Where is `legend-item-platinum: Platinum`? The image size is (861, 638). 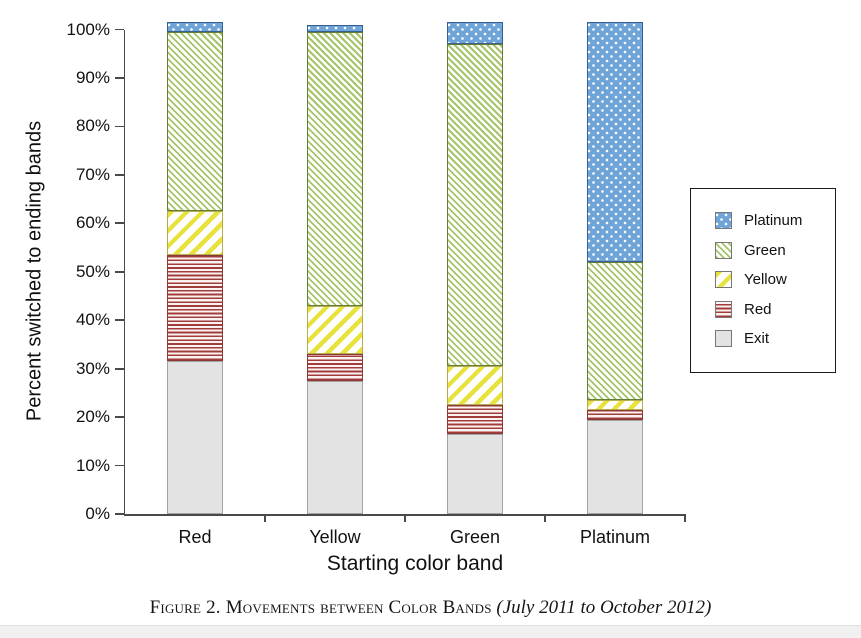
legend-item-platinum: Platinum is located at coordinates (775, 221).